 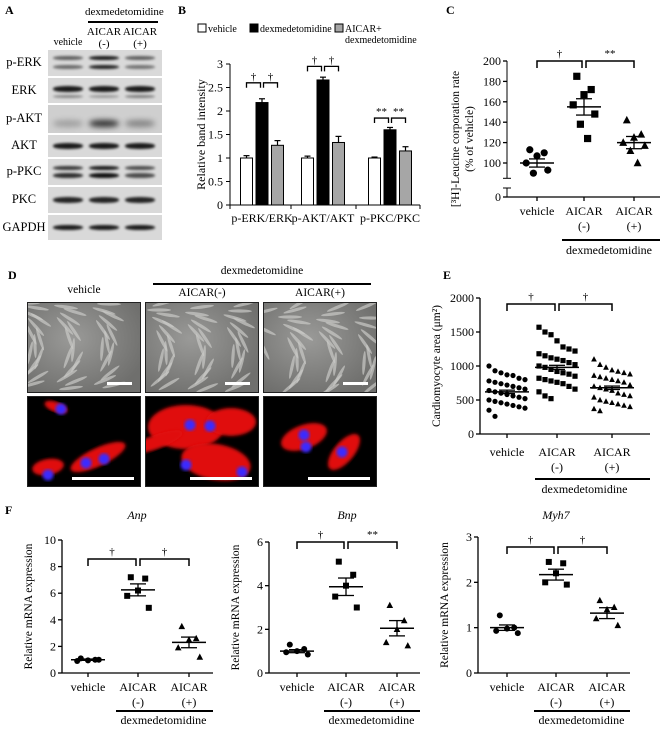 What do you see at coordinates (136, 515) in the screenshot?
I see `chart-title: Anp` at bounding box center [136, 515].